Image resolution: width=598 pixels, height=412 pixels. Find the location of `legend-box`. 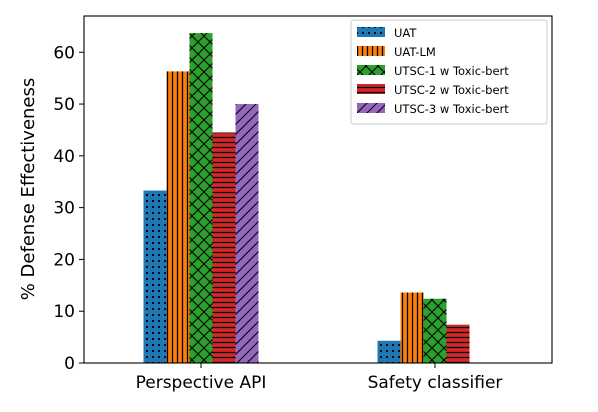

legend-box is located at coordinates (449, 72).